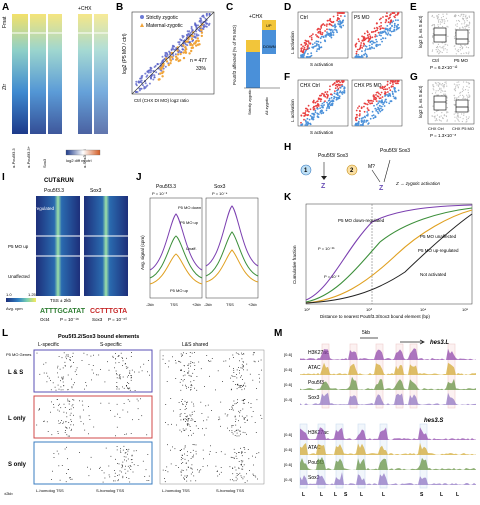 The height and width of the screenshot is (505, 480). Describe the element at coordinates (45, 319) in the screenshot. I see `motif-name: Oct4` at that location.